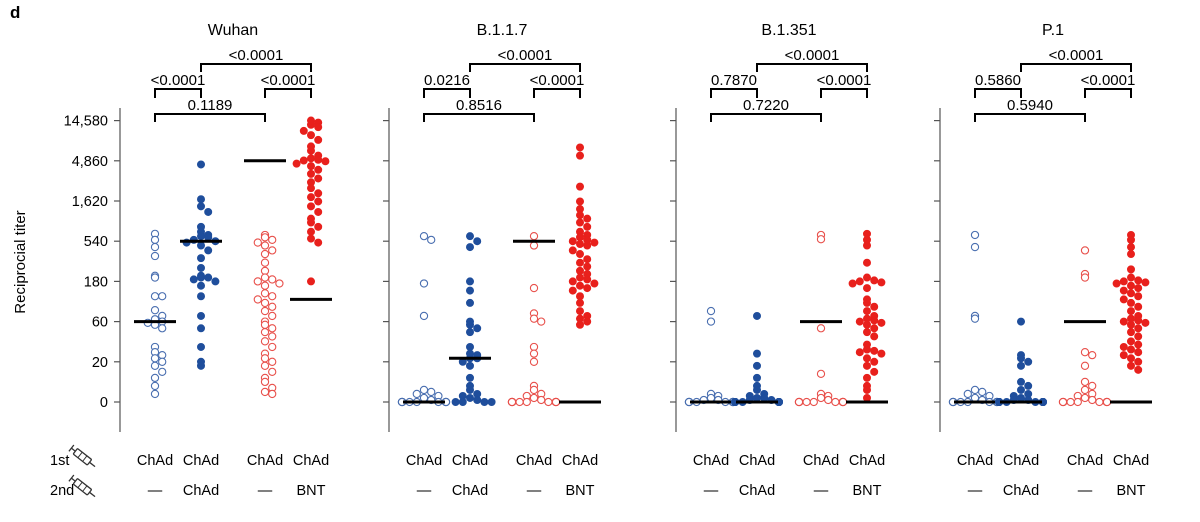 The width and height of the screenshot is (1200, 522). I want to click on second-dose-label: —, so click(975, 491).